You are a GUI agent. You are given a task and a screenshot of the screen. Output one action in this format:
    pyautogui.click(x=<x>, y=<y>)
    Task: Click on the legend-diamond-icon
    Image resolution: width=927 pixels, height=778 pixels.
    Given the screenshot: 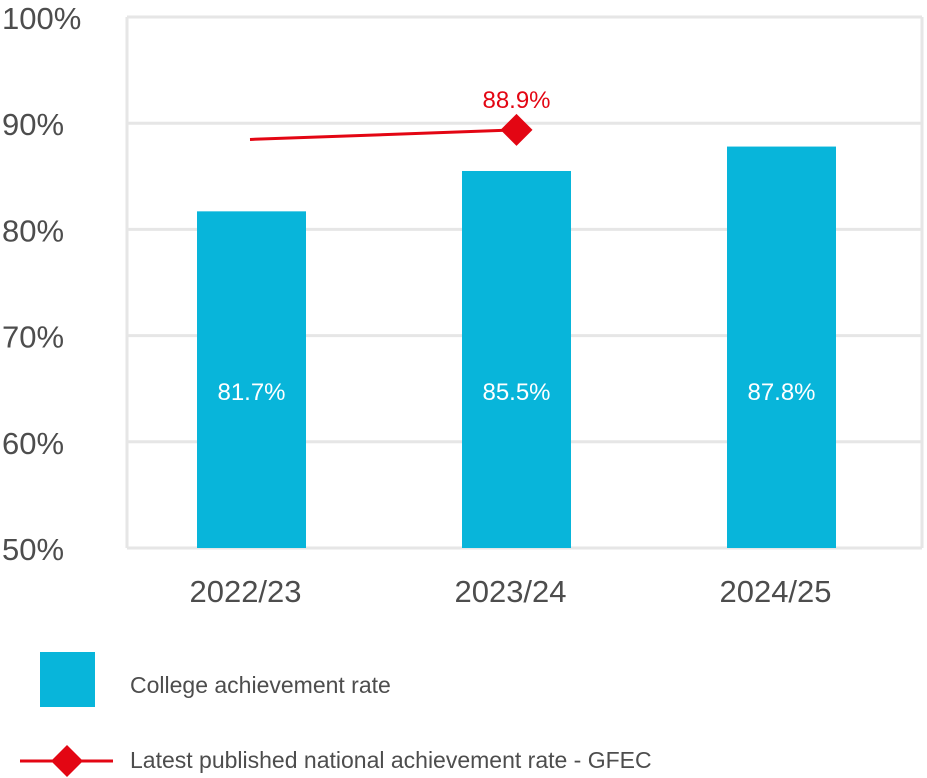 What is the action you would take?
    pyautogui.click(x=67, y=761)
    